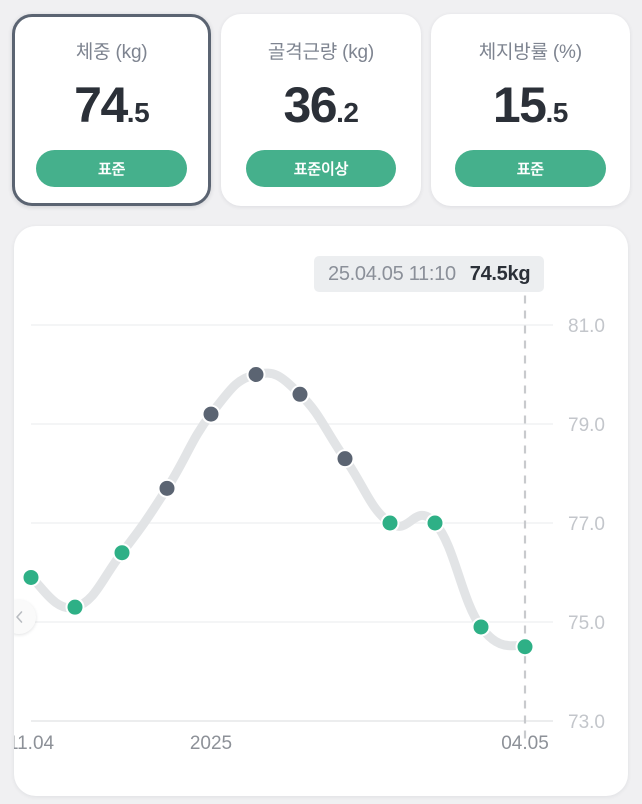 The image size is (642, 804). I want to click on svg-text: 77.0, so click(586, 524).